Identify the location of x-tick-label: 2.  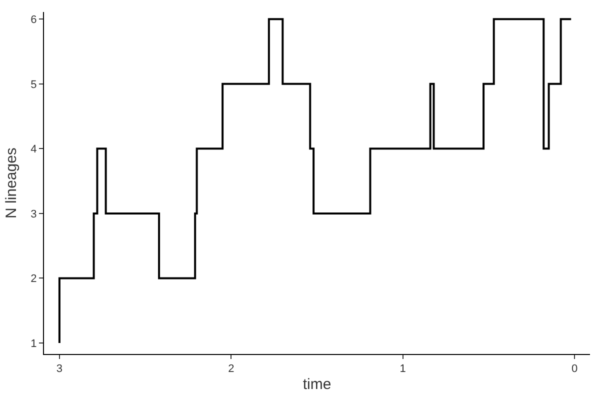
(231, 369).